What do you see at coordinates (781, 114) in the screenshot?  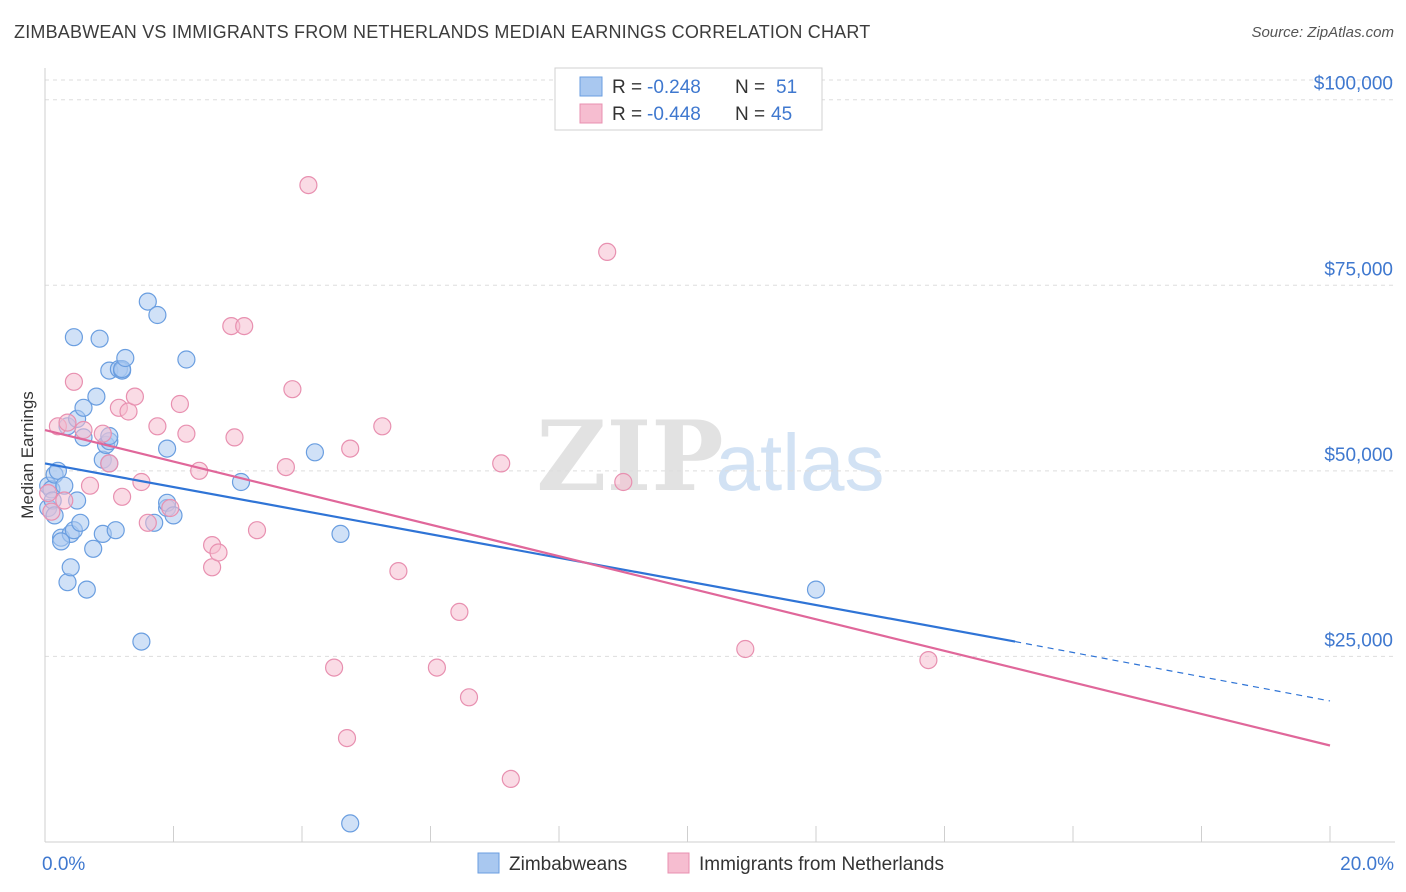 I see `legend-n-value-2: 45` at bounding box center [781, 114].